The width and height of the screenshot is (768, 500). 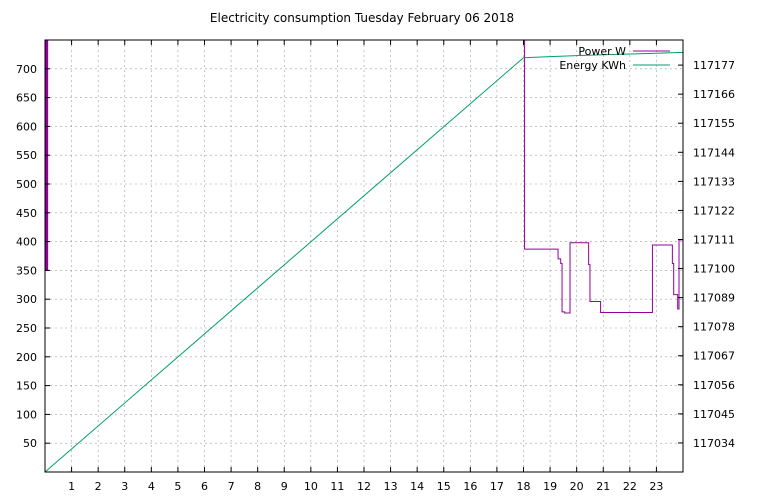 What do you see at coordinates (714, 239) in the screenshot?
I see `y-right-tick-label: 117111` at bounding box center [714, 239].